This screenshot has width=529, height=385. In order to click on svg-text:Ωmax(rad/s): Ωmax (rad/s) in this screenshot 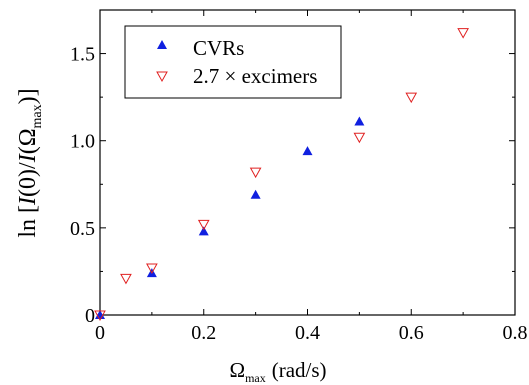, I will do `click(277, 371)`.